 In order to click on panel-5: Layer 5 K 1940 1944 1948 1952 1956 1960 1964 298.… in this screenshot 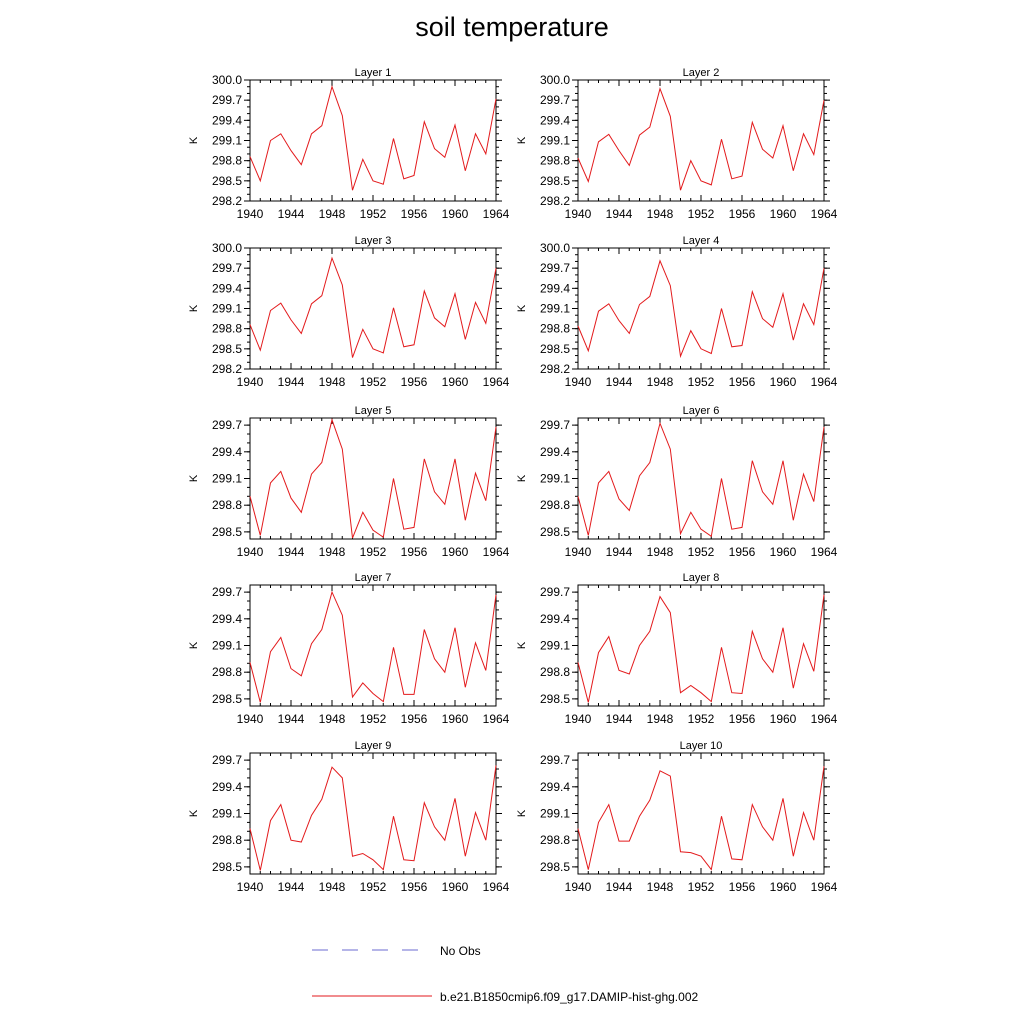, I will do `click(349, 482)`.